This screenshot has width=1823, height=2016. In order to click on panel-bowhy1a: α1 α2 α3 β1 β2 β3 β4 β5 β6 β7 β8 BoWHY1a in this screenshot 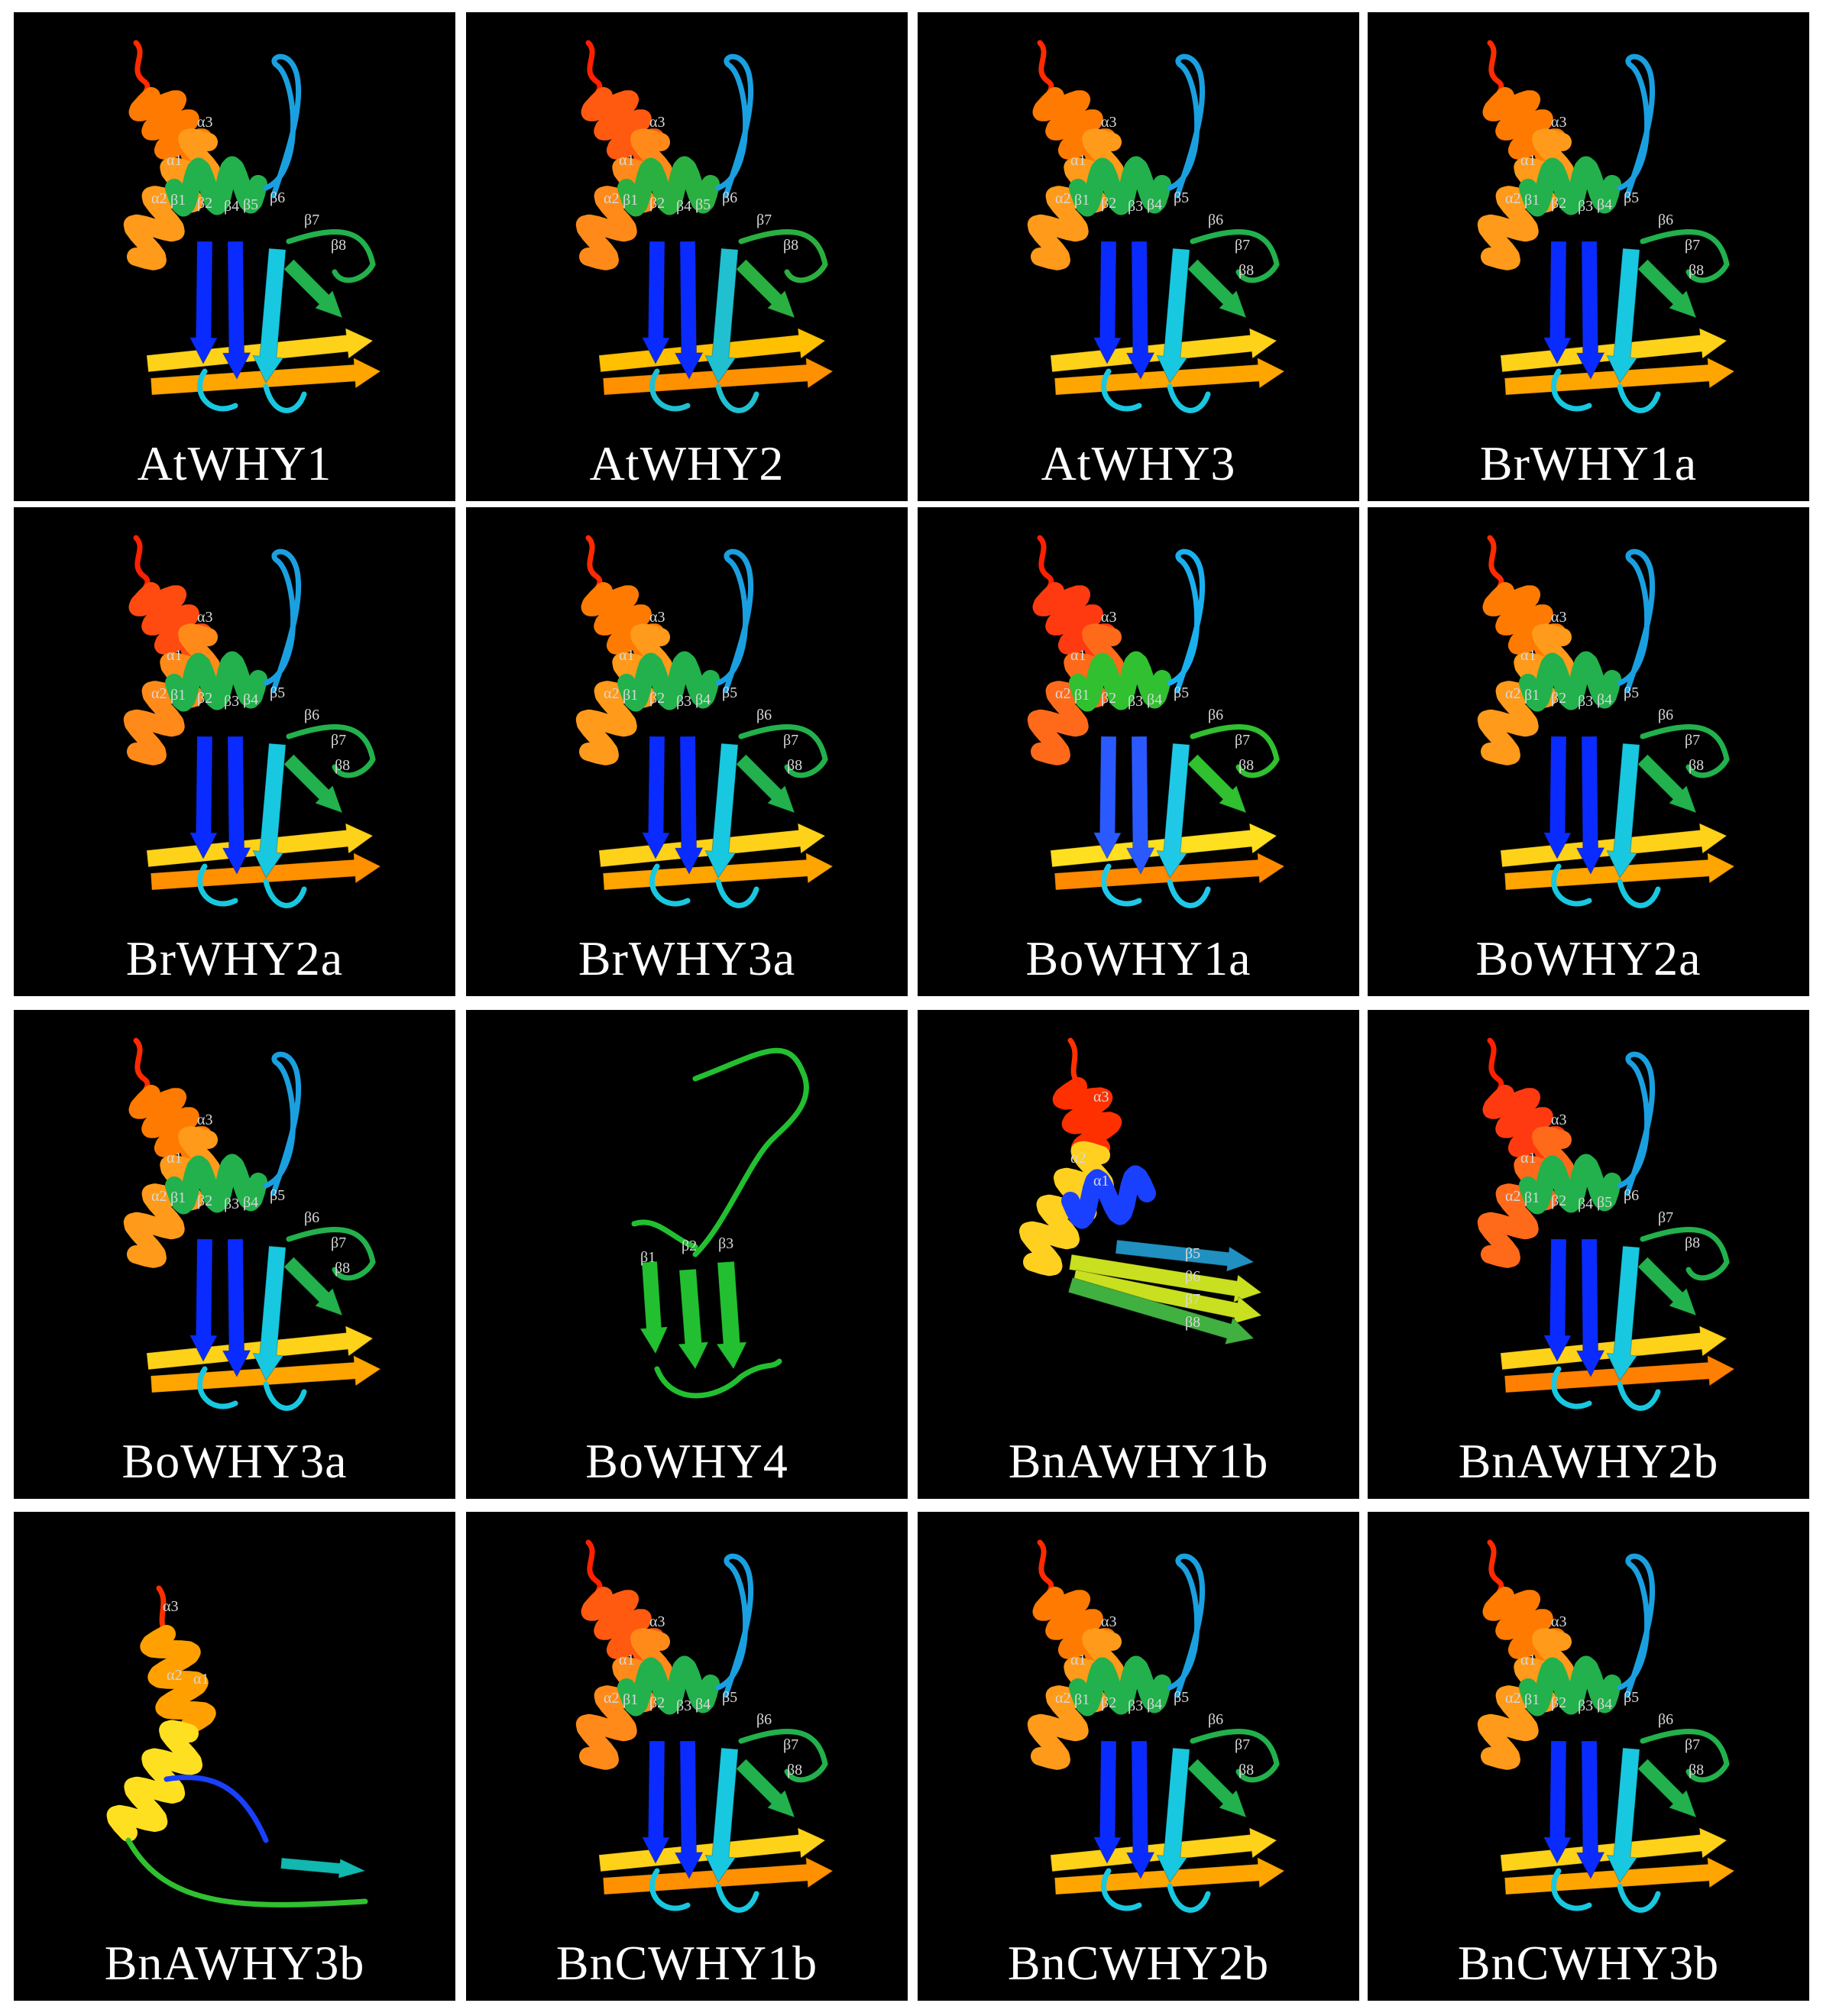, I will do `click(1139, 751)`.